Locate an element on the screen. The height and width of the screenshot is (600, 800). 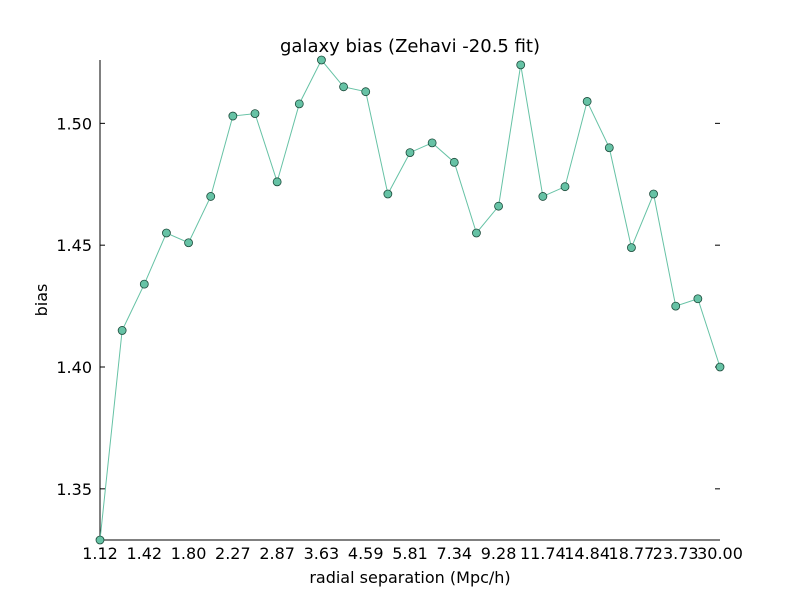
x-tick-label: 11.74 is located at coordinates (543, 553).